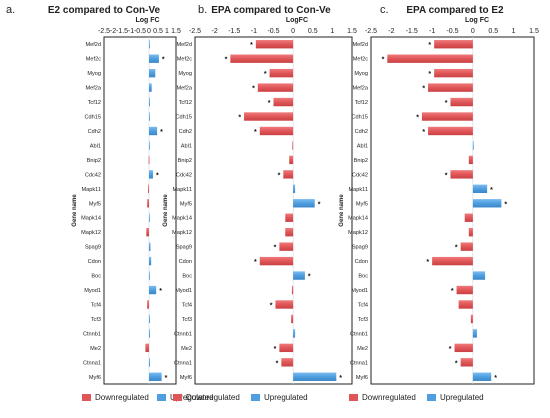 Image resolution: width=550 pixels, height=418 pixels. I want to click on panel-title: E2 compared to Con-Ve, so click(104, 10).